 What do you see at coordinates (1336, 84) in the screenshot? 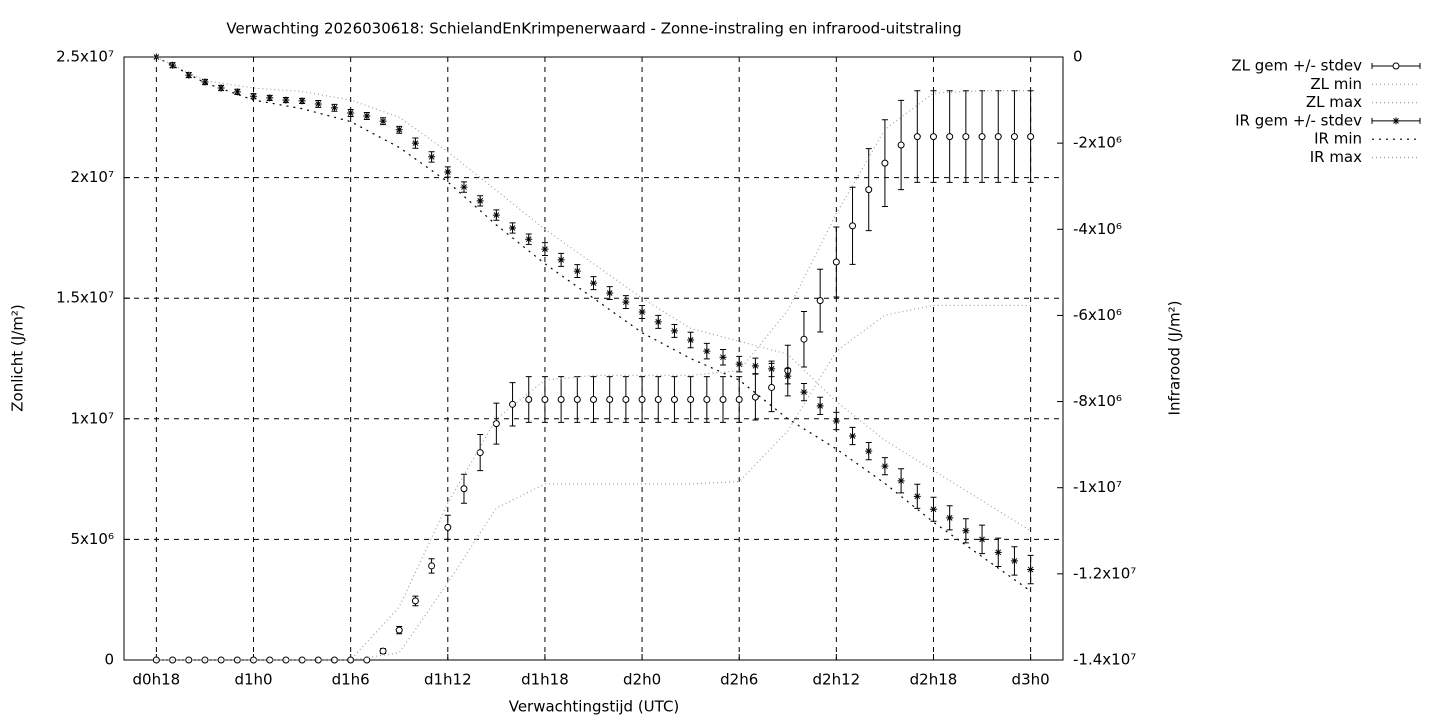
I see `legend-label: ZL min` at bounding box center [1336, 84].